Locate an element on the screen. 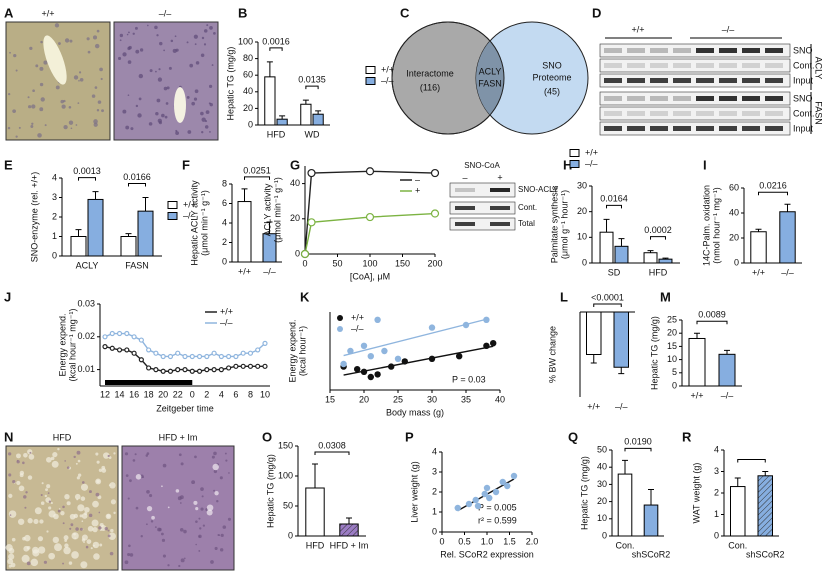 This screenshot has height=577, width=829. panel-letter: A is located at coordinates (9, 12).